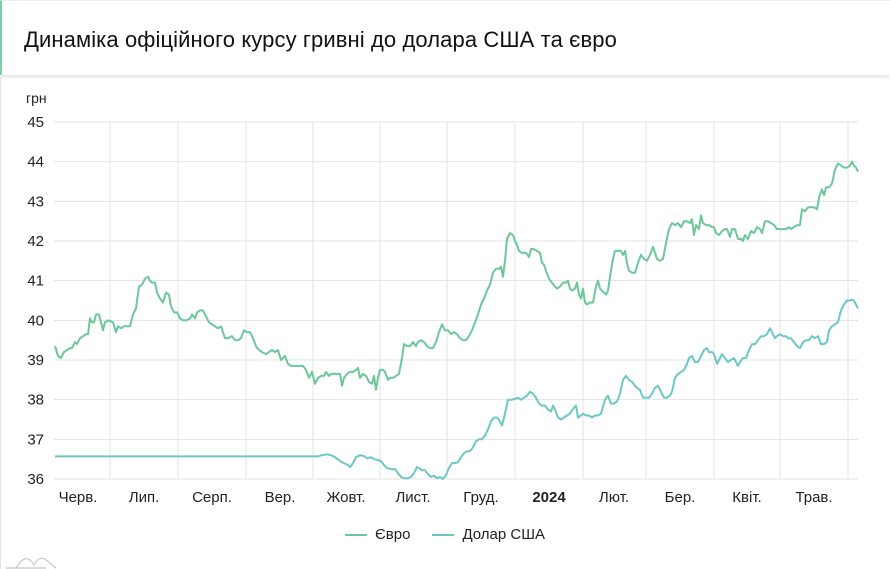  What do you see at coordinates (35, 439) in the screenshot?
I see `y-tick-label: 37` at bounding box center [35, 439].